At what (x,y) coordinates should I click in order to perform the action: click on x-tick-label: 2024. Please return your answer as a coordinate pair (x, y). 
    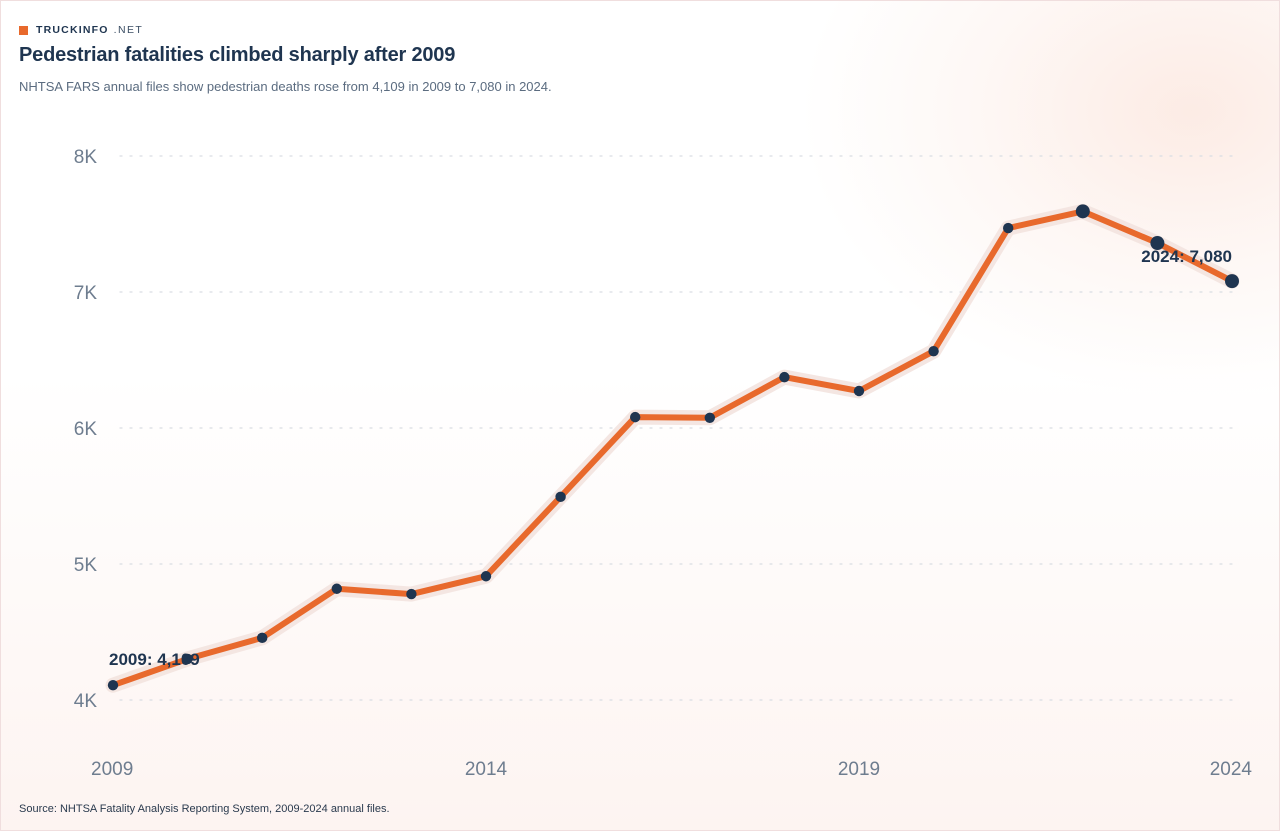
    Looking at the image, I should click on (1231, 769).